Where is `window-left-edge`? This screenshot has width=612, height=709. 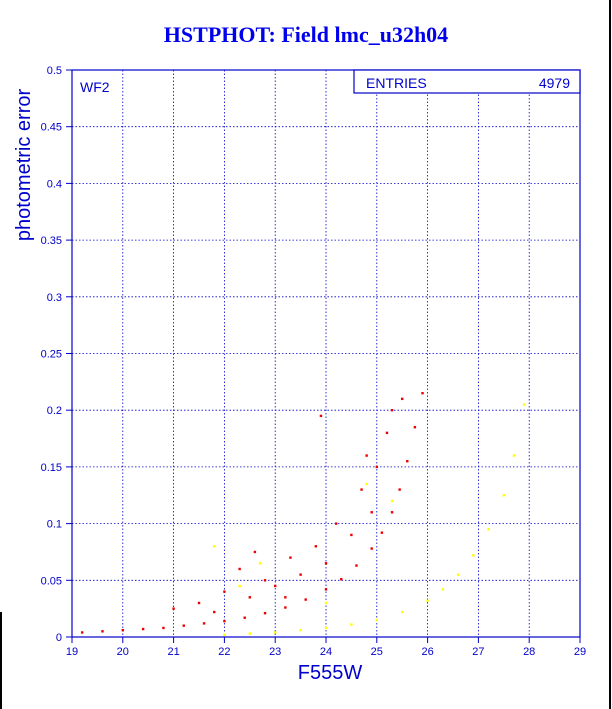 window-left-edge is located at coordinates (1, 660).